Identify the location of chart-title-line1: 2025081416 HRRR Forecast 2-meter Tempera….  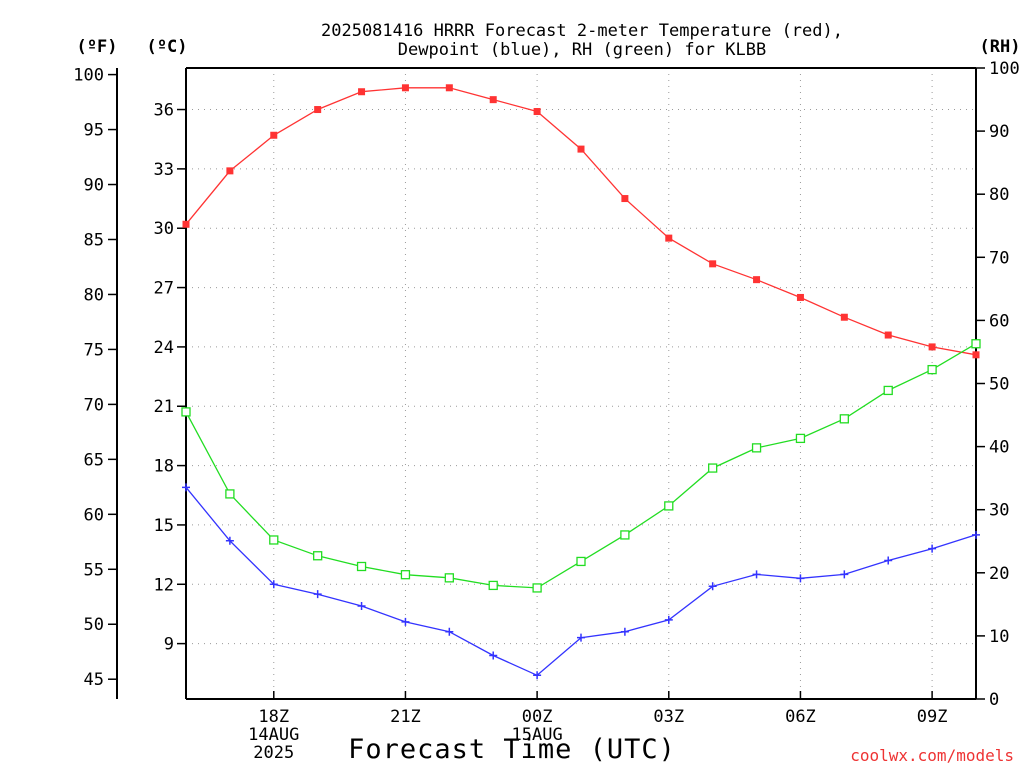
(582, 31).